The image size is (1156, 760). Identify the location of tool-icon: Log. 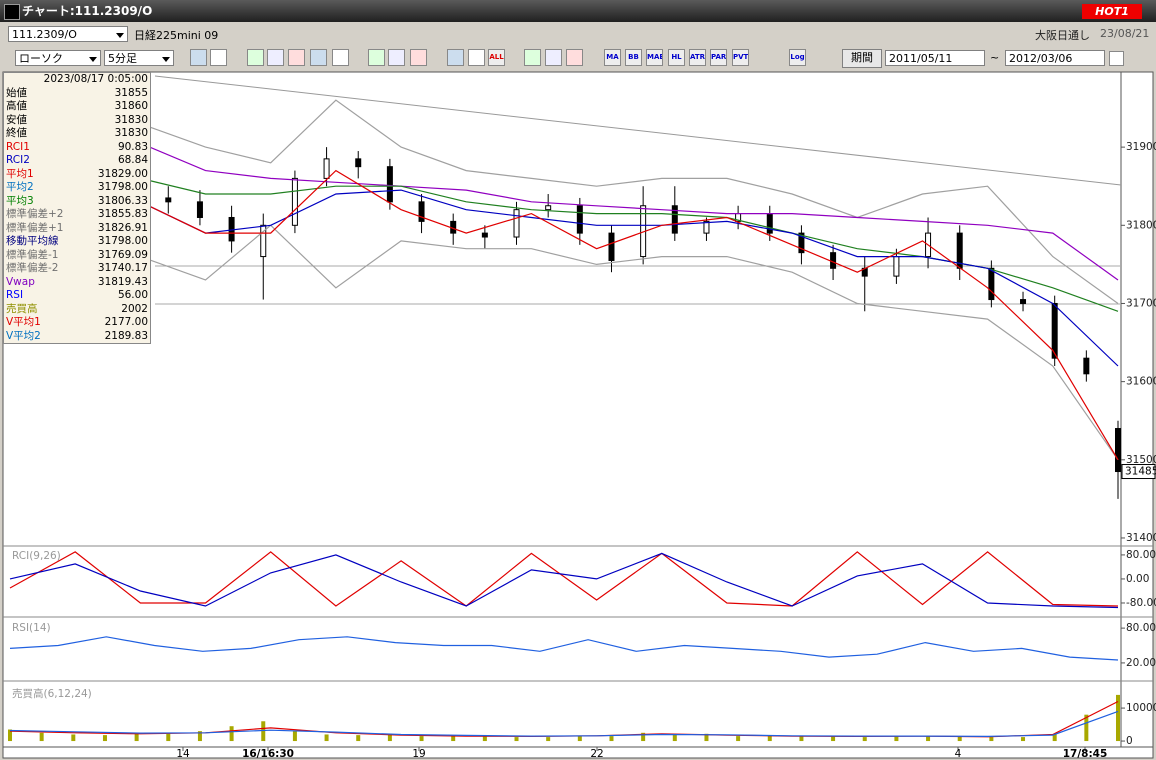
(797, 57).